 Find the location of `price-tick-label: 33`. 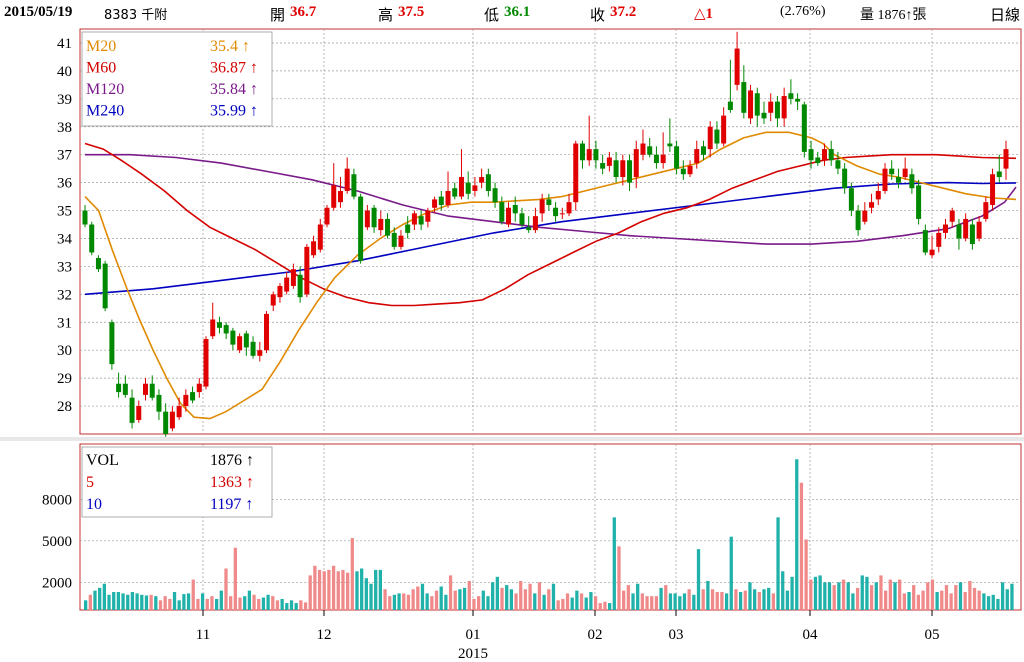

price-tick-label: 33 is located at coordinates (64, 267).